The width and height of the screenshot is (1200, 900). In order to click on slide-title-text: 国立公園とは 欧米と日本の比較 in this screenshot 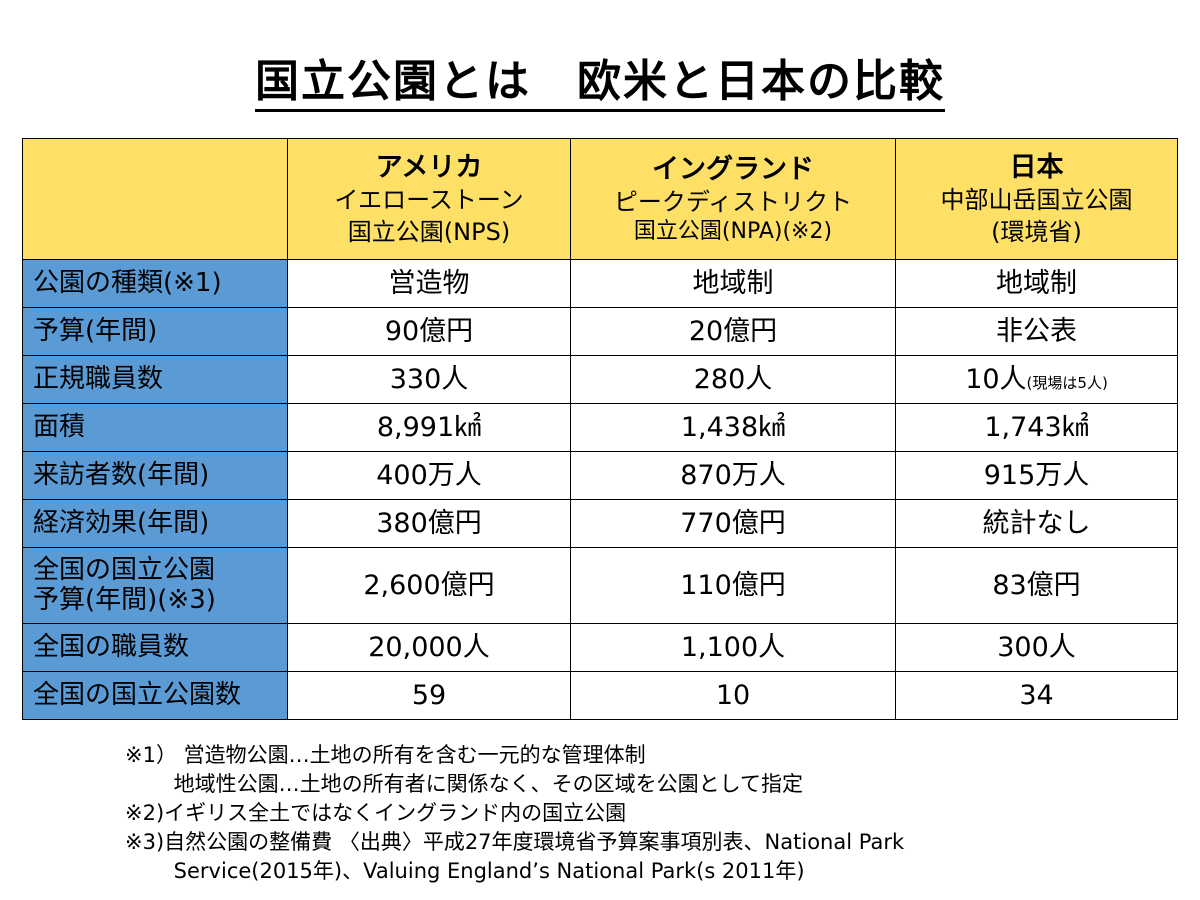, I will do `click(600, 84)`.